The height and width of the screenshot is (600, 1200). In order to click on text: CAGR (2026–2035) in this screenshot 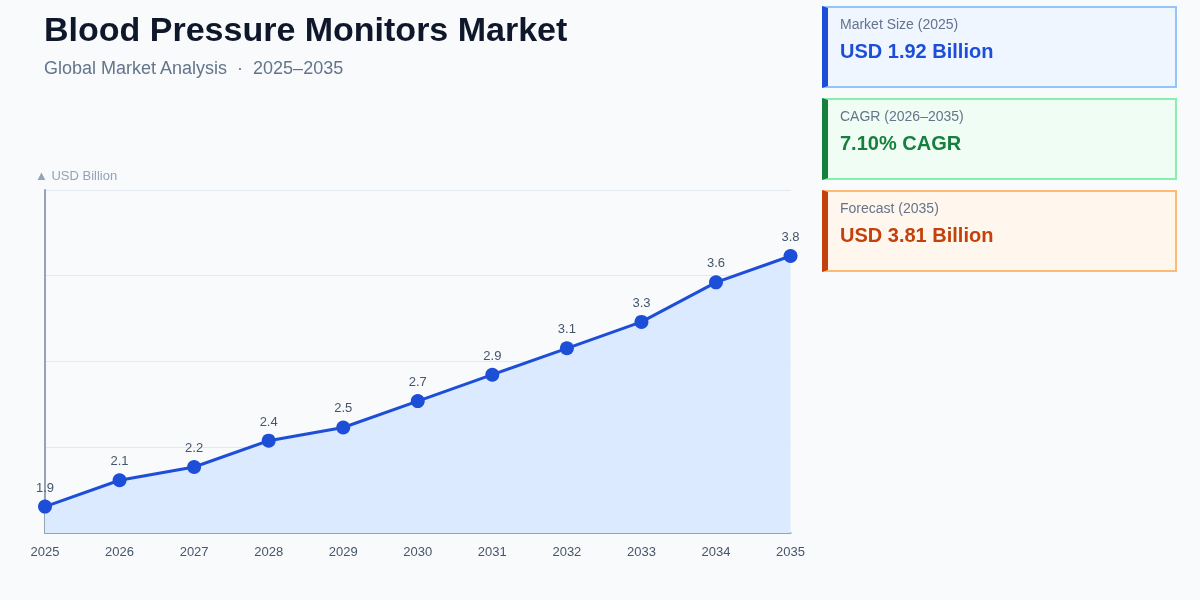, I will do `click(902, 116)`.